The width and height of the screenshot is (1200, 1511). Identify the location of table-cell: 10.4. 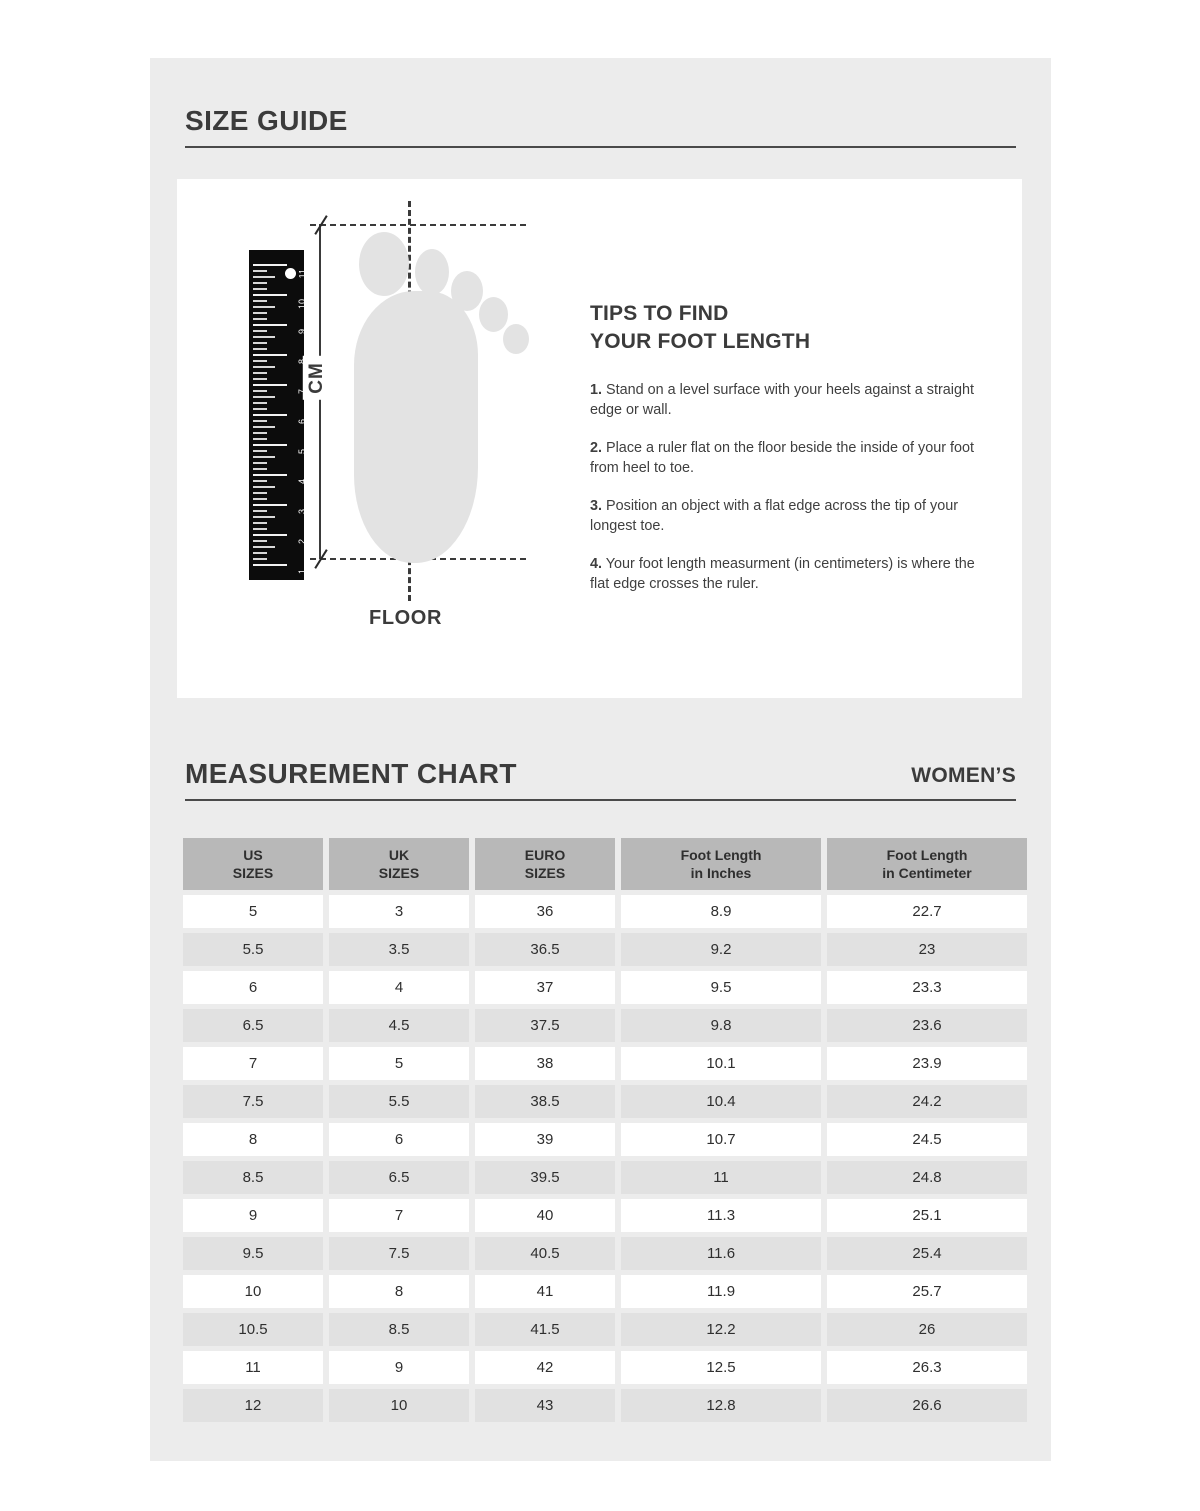
(721, 1101).